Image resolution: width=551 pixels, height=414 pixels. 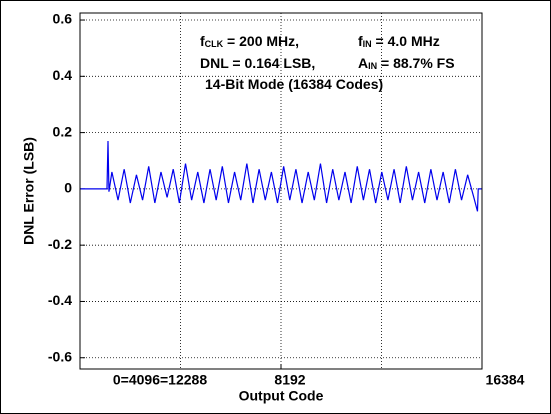 I want to click on annotation-subscript: CLK, so click(x=214, y=44).